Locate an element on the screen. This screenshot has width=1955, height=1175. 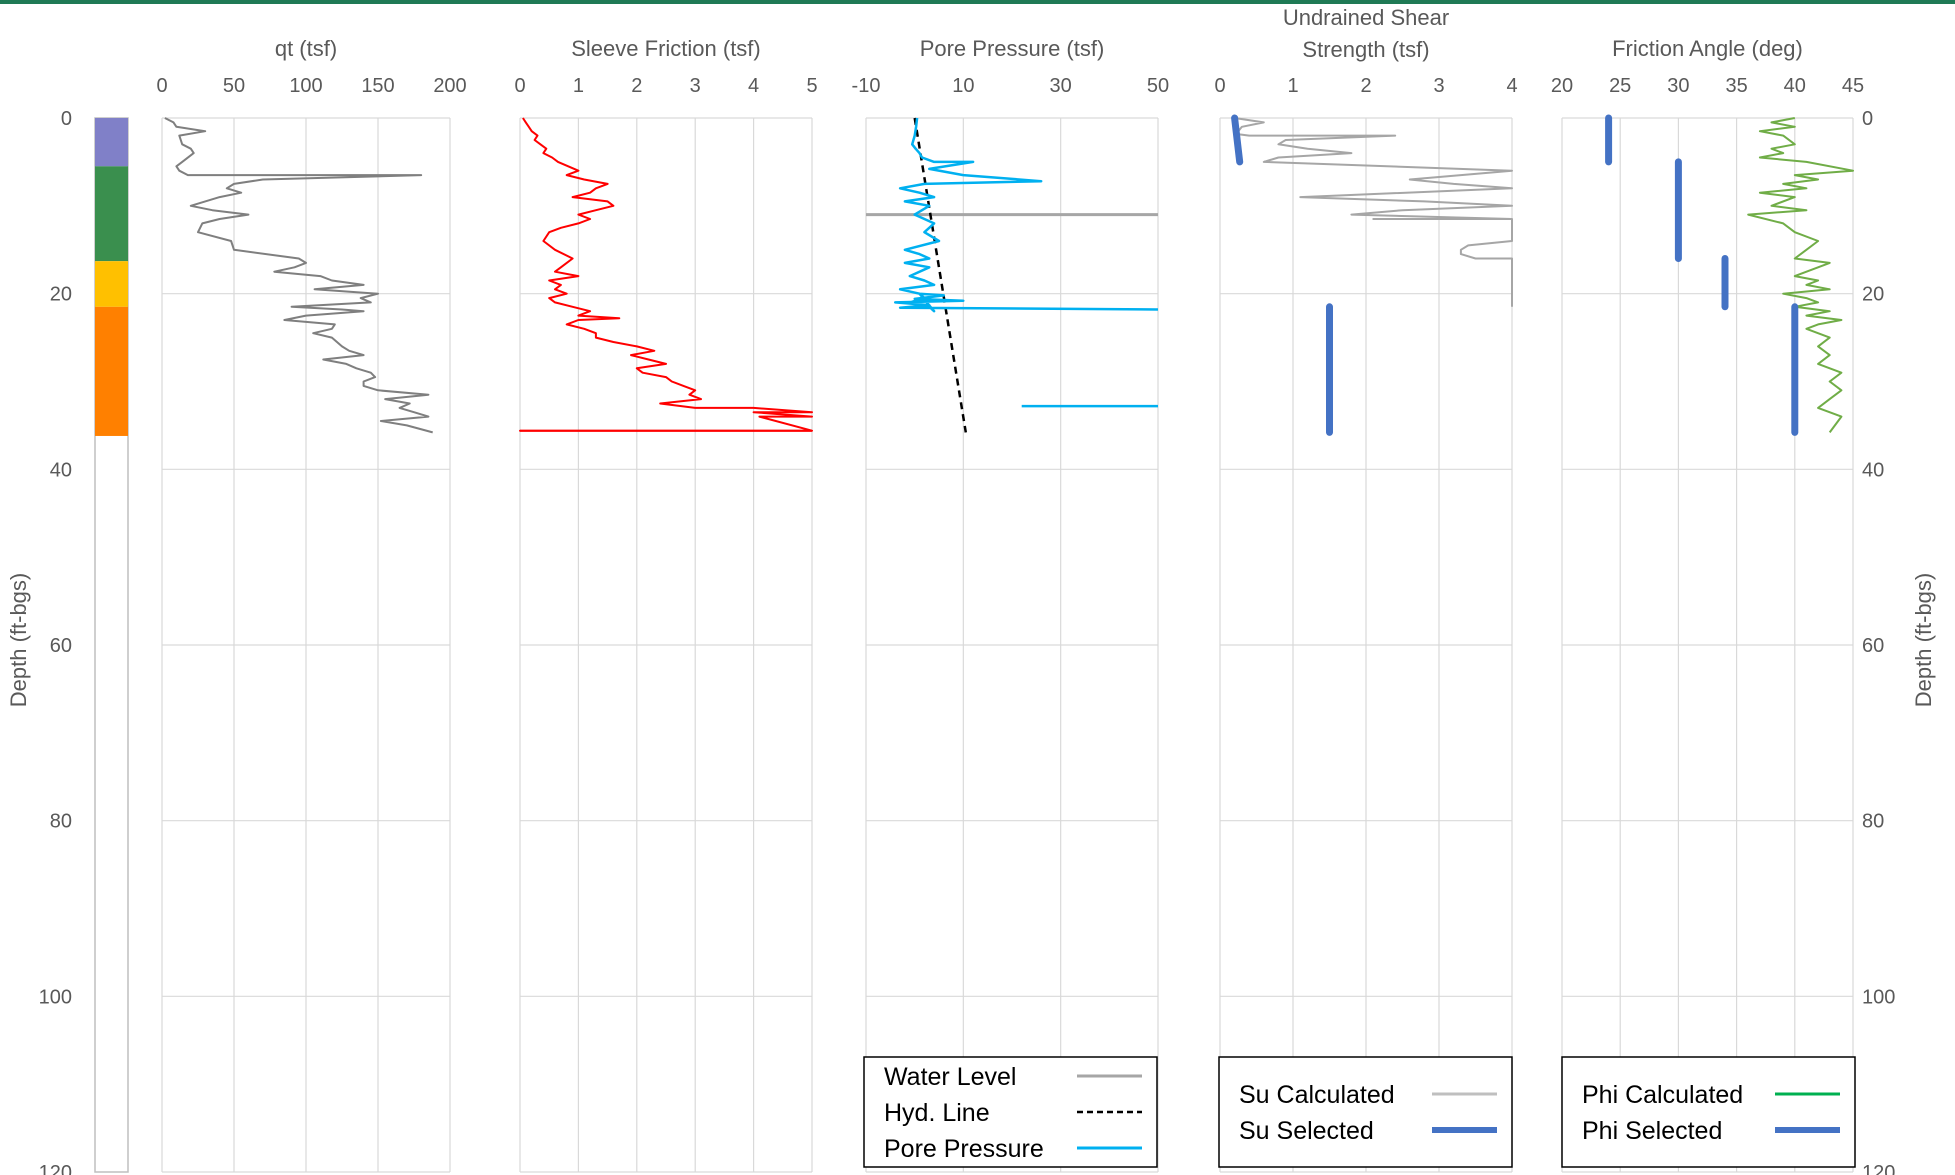
legend: Su Calculated Su Selected is located at coordinates (1365, 1112).